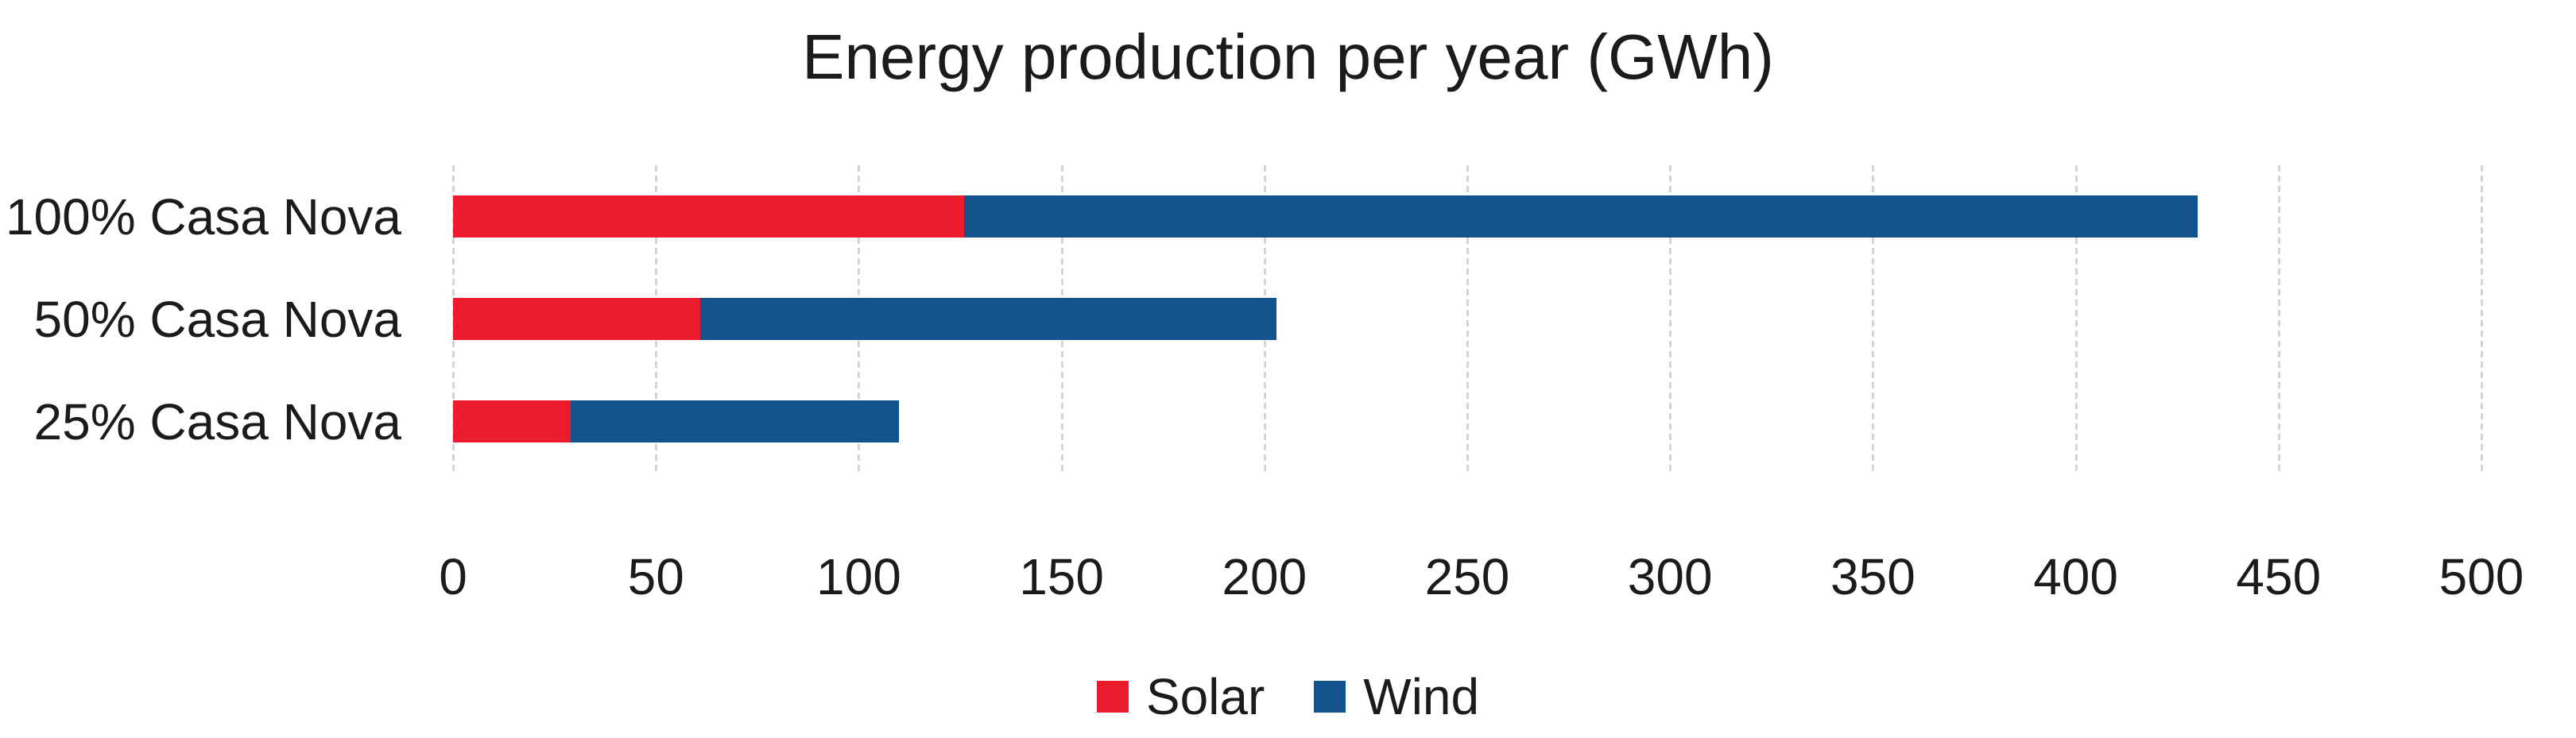  I want to click on x-tick-label: 100, so click(858, 576).